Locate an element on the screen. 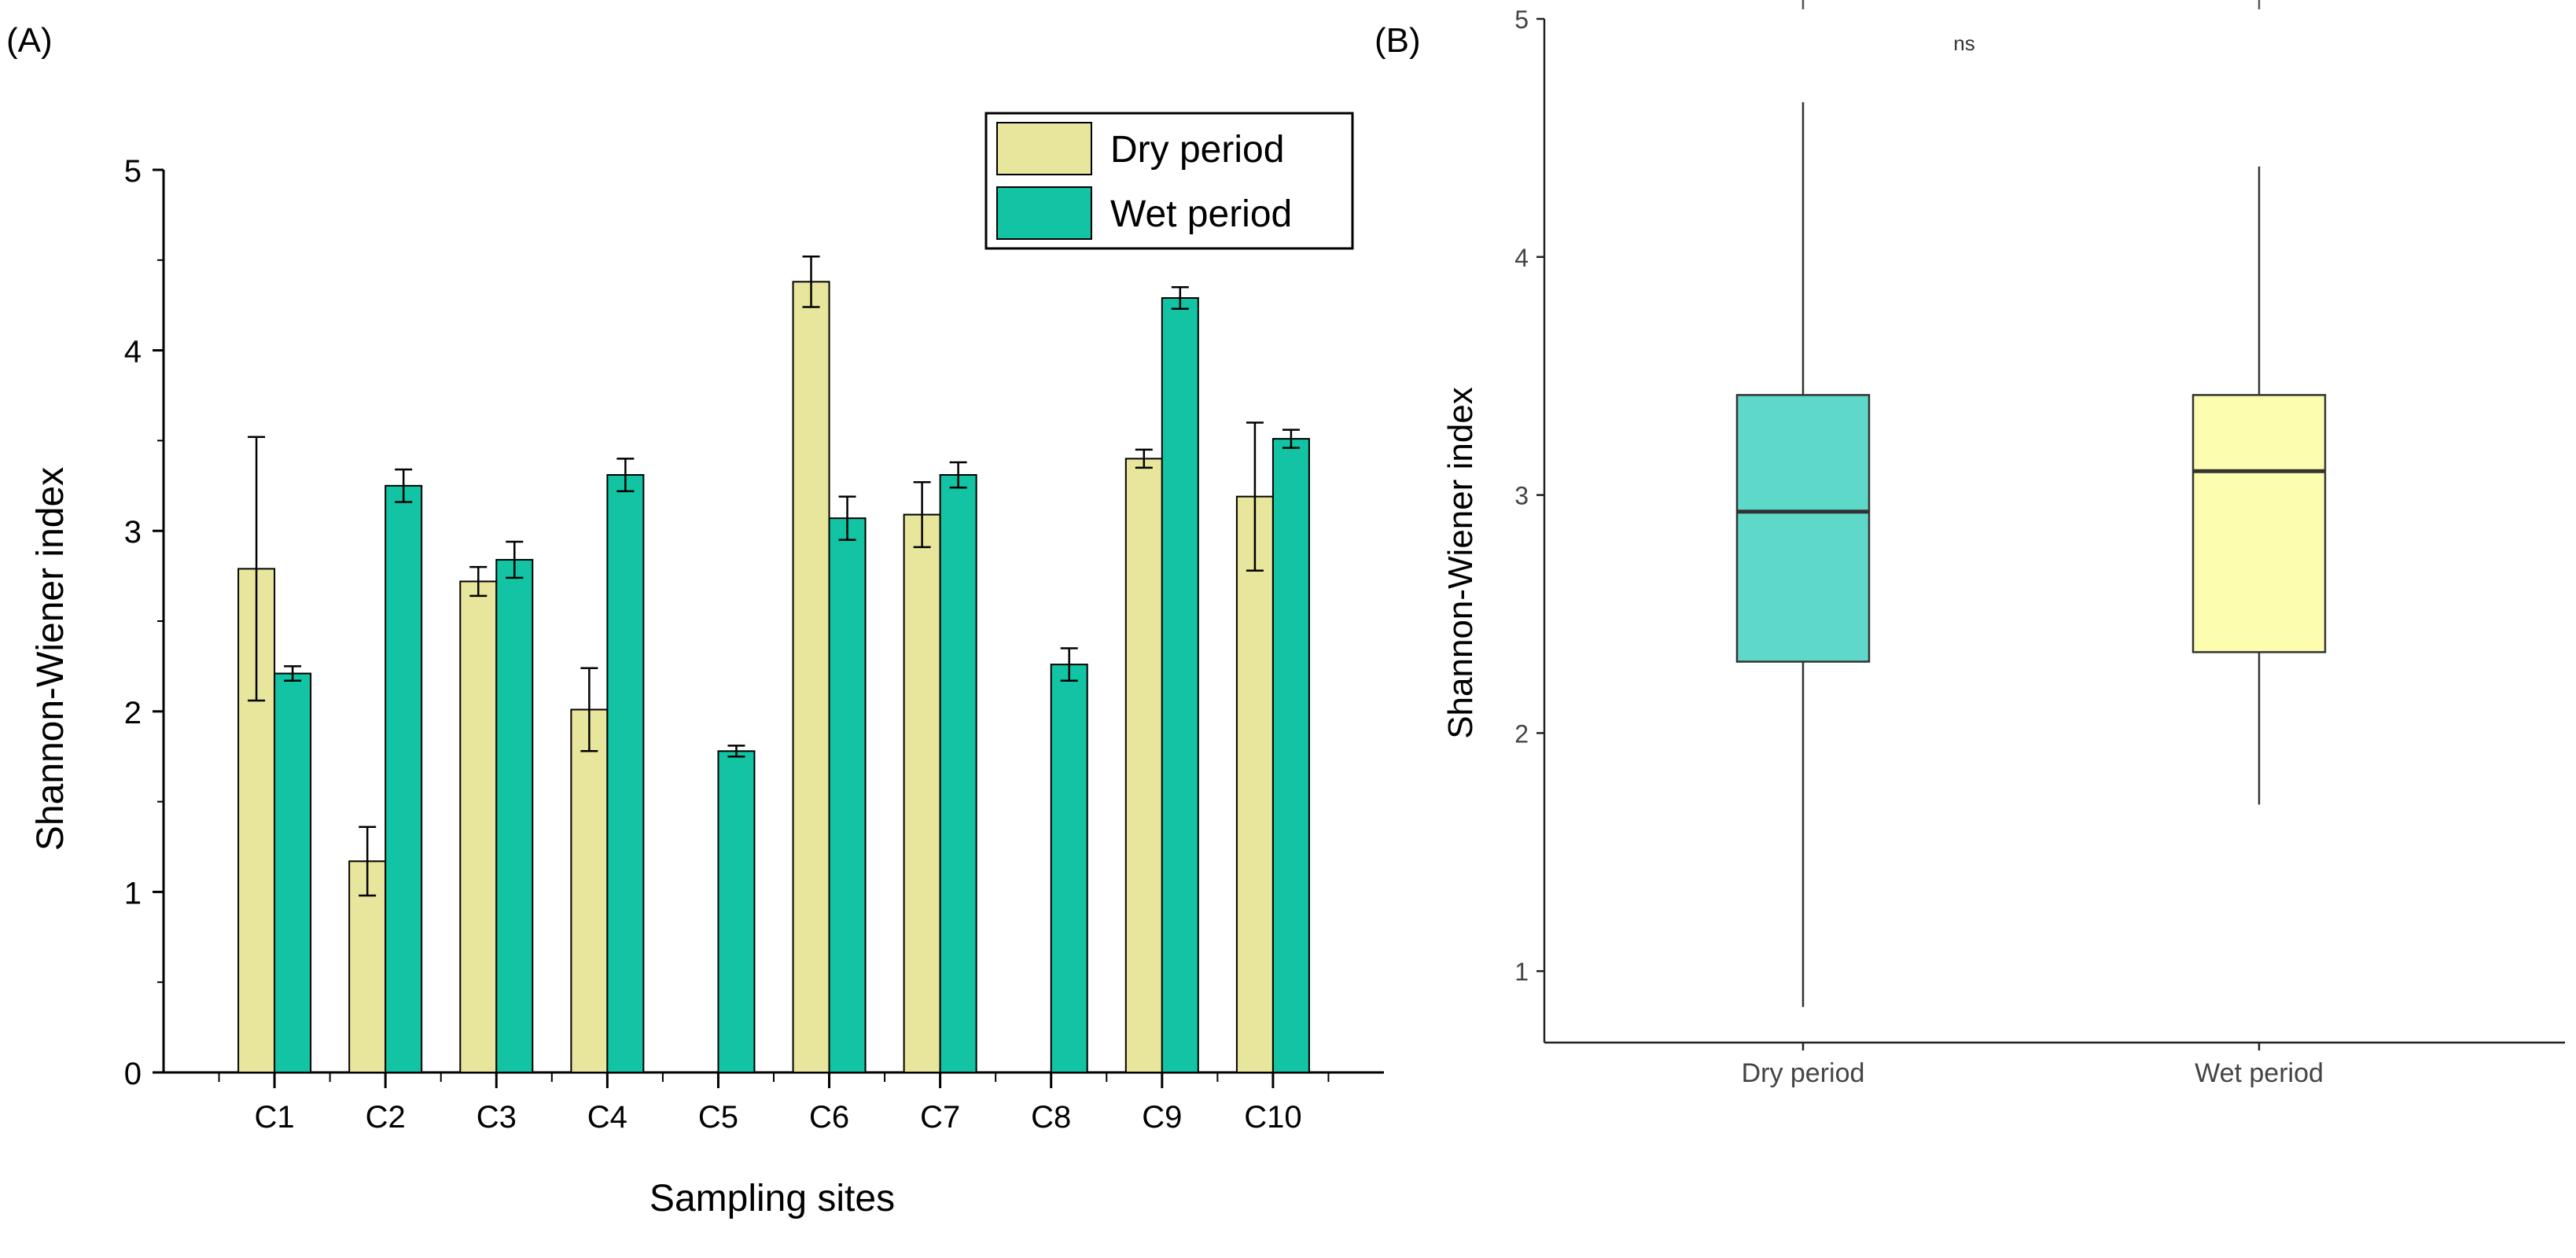 The width and height of the screenshot is (2576, 1258). bar-wet-period-c1 is located at coordinates (293, 872).